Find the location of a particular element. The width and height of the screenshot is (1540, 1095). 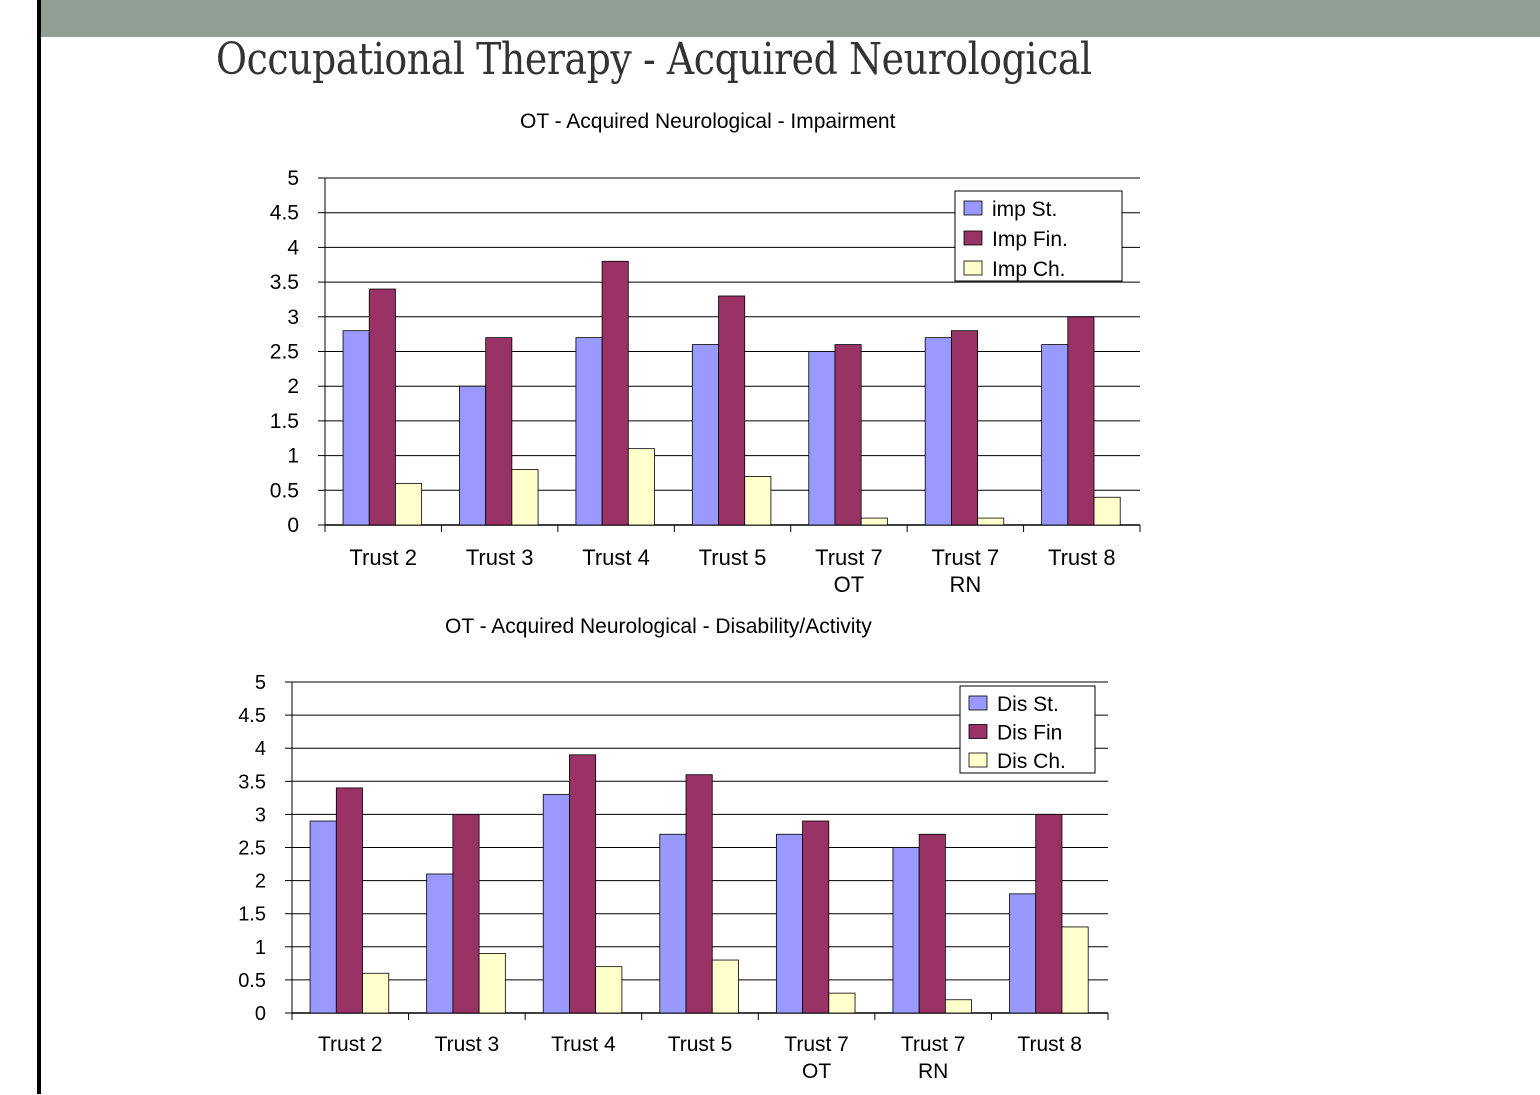

impairment-chart-title: OT - Acquired Neurological - Impairment is located at coordinates (708, 121).